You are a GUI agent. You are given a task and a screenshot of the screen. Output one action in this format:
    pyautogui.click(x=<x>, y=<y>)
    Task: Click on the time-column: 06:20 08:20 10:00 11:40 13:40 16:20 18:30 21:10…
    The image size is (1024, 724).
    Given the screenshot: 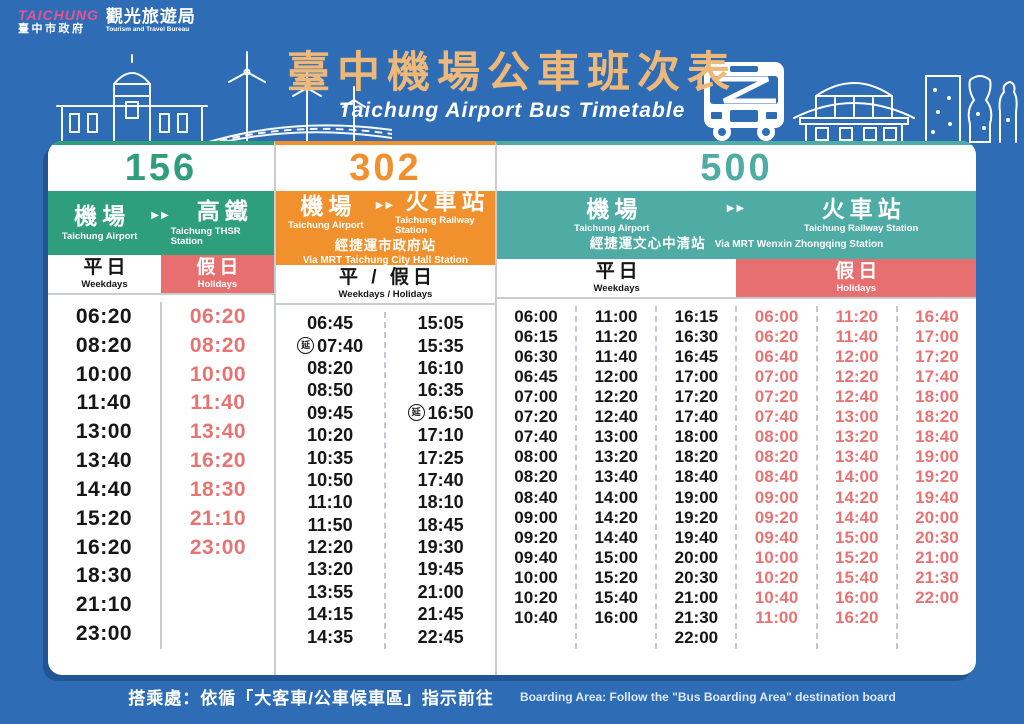 What is the action you would take?
    pyautogui.click(x=218, y=475)
    